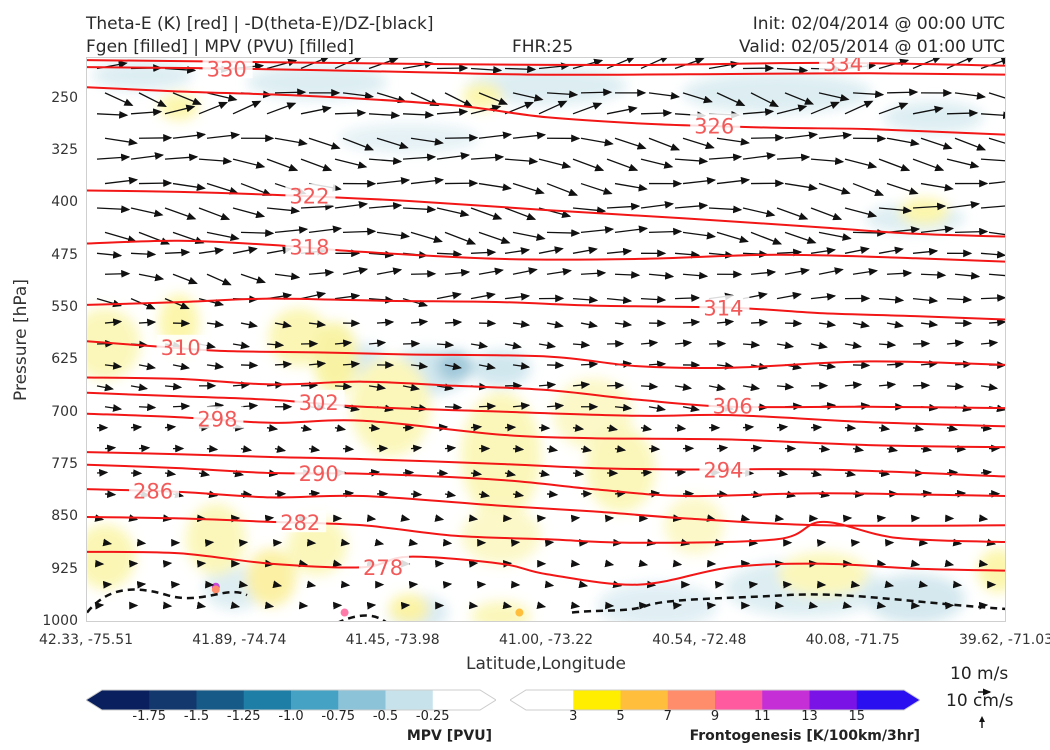  What do you see at coordinates (21, 340) in the screenshot?
I see `y-axis-label: Pressure [hPa]` at bounding box center [21, 340].